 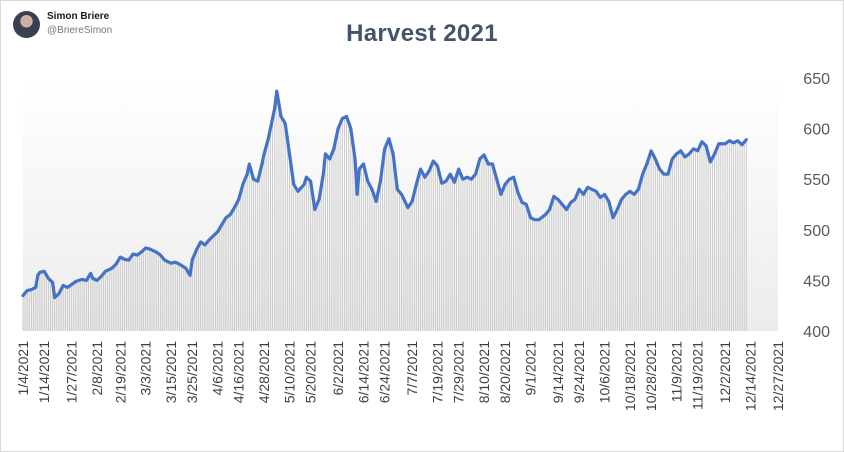 What do you see at coordinates (816, 79) in the screenshot?
I see `y-tick-label: 650` at bounding box center [816, 79].